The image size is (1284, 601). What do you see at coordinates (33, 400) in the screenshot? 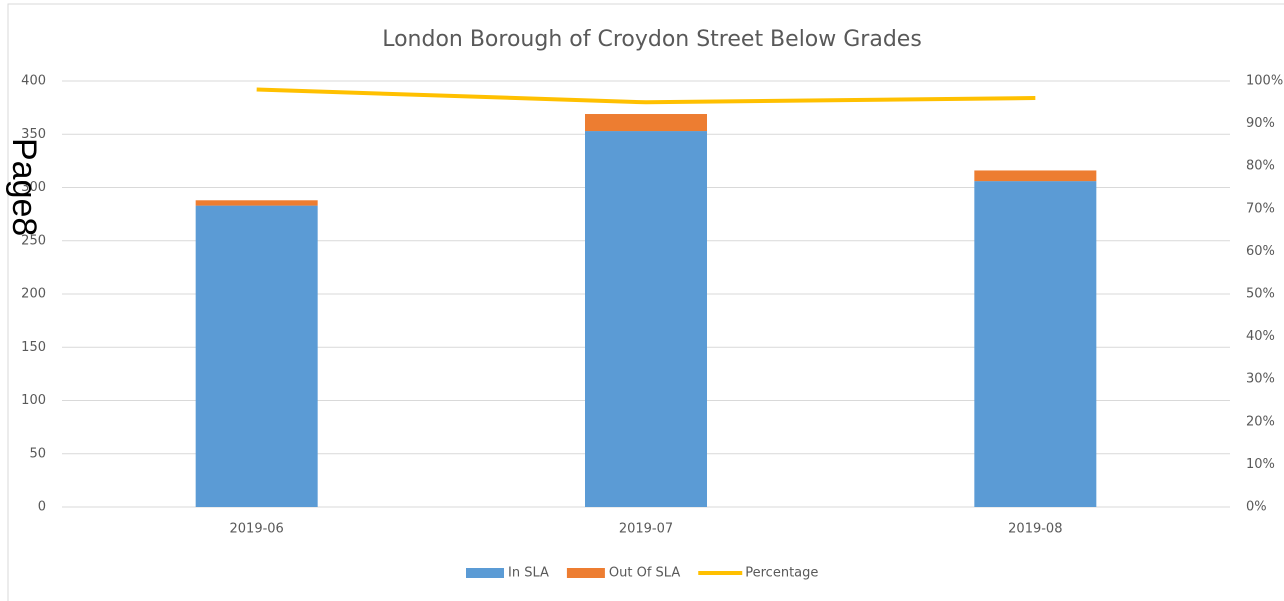
I see `y-tick-label: 100` at bounding box center [33, 400].